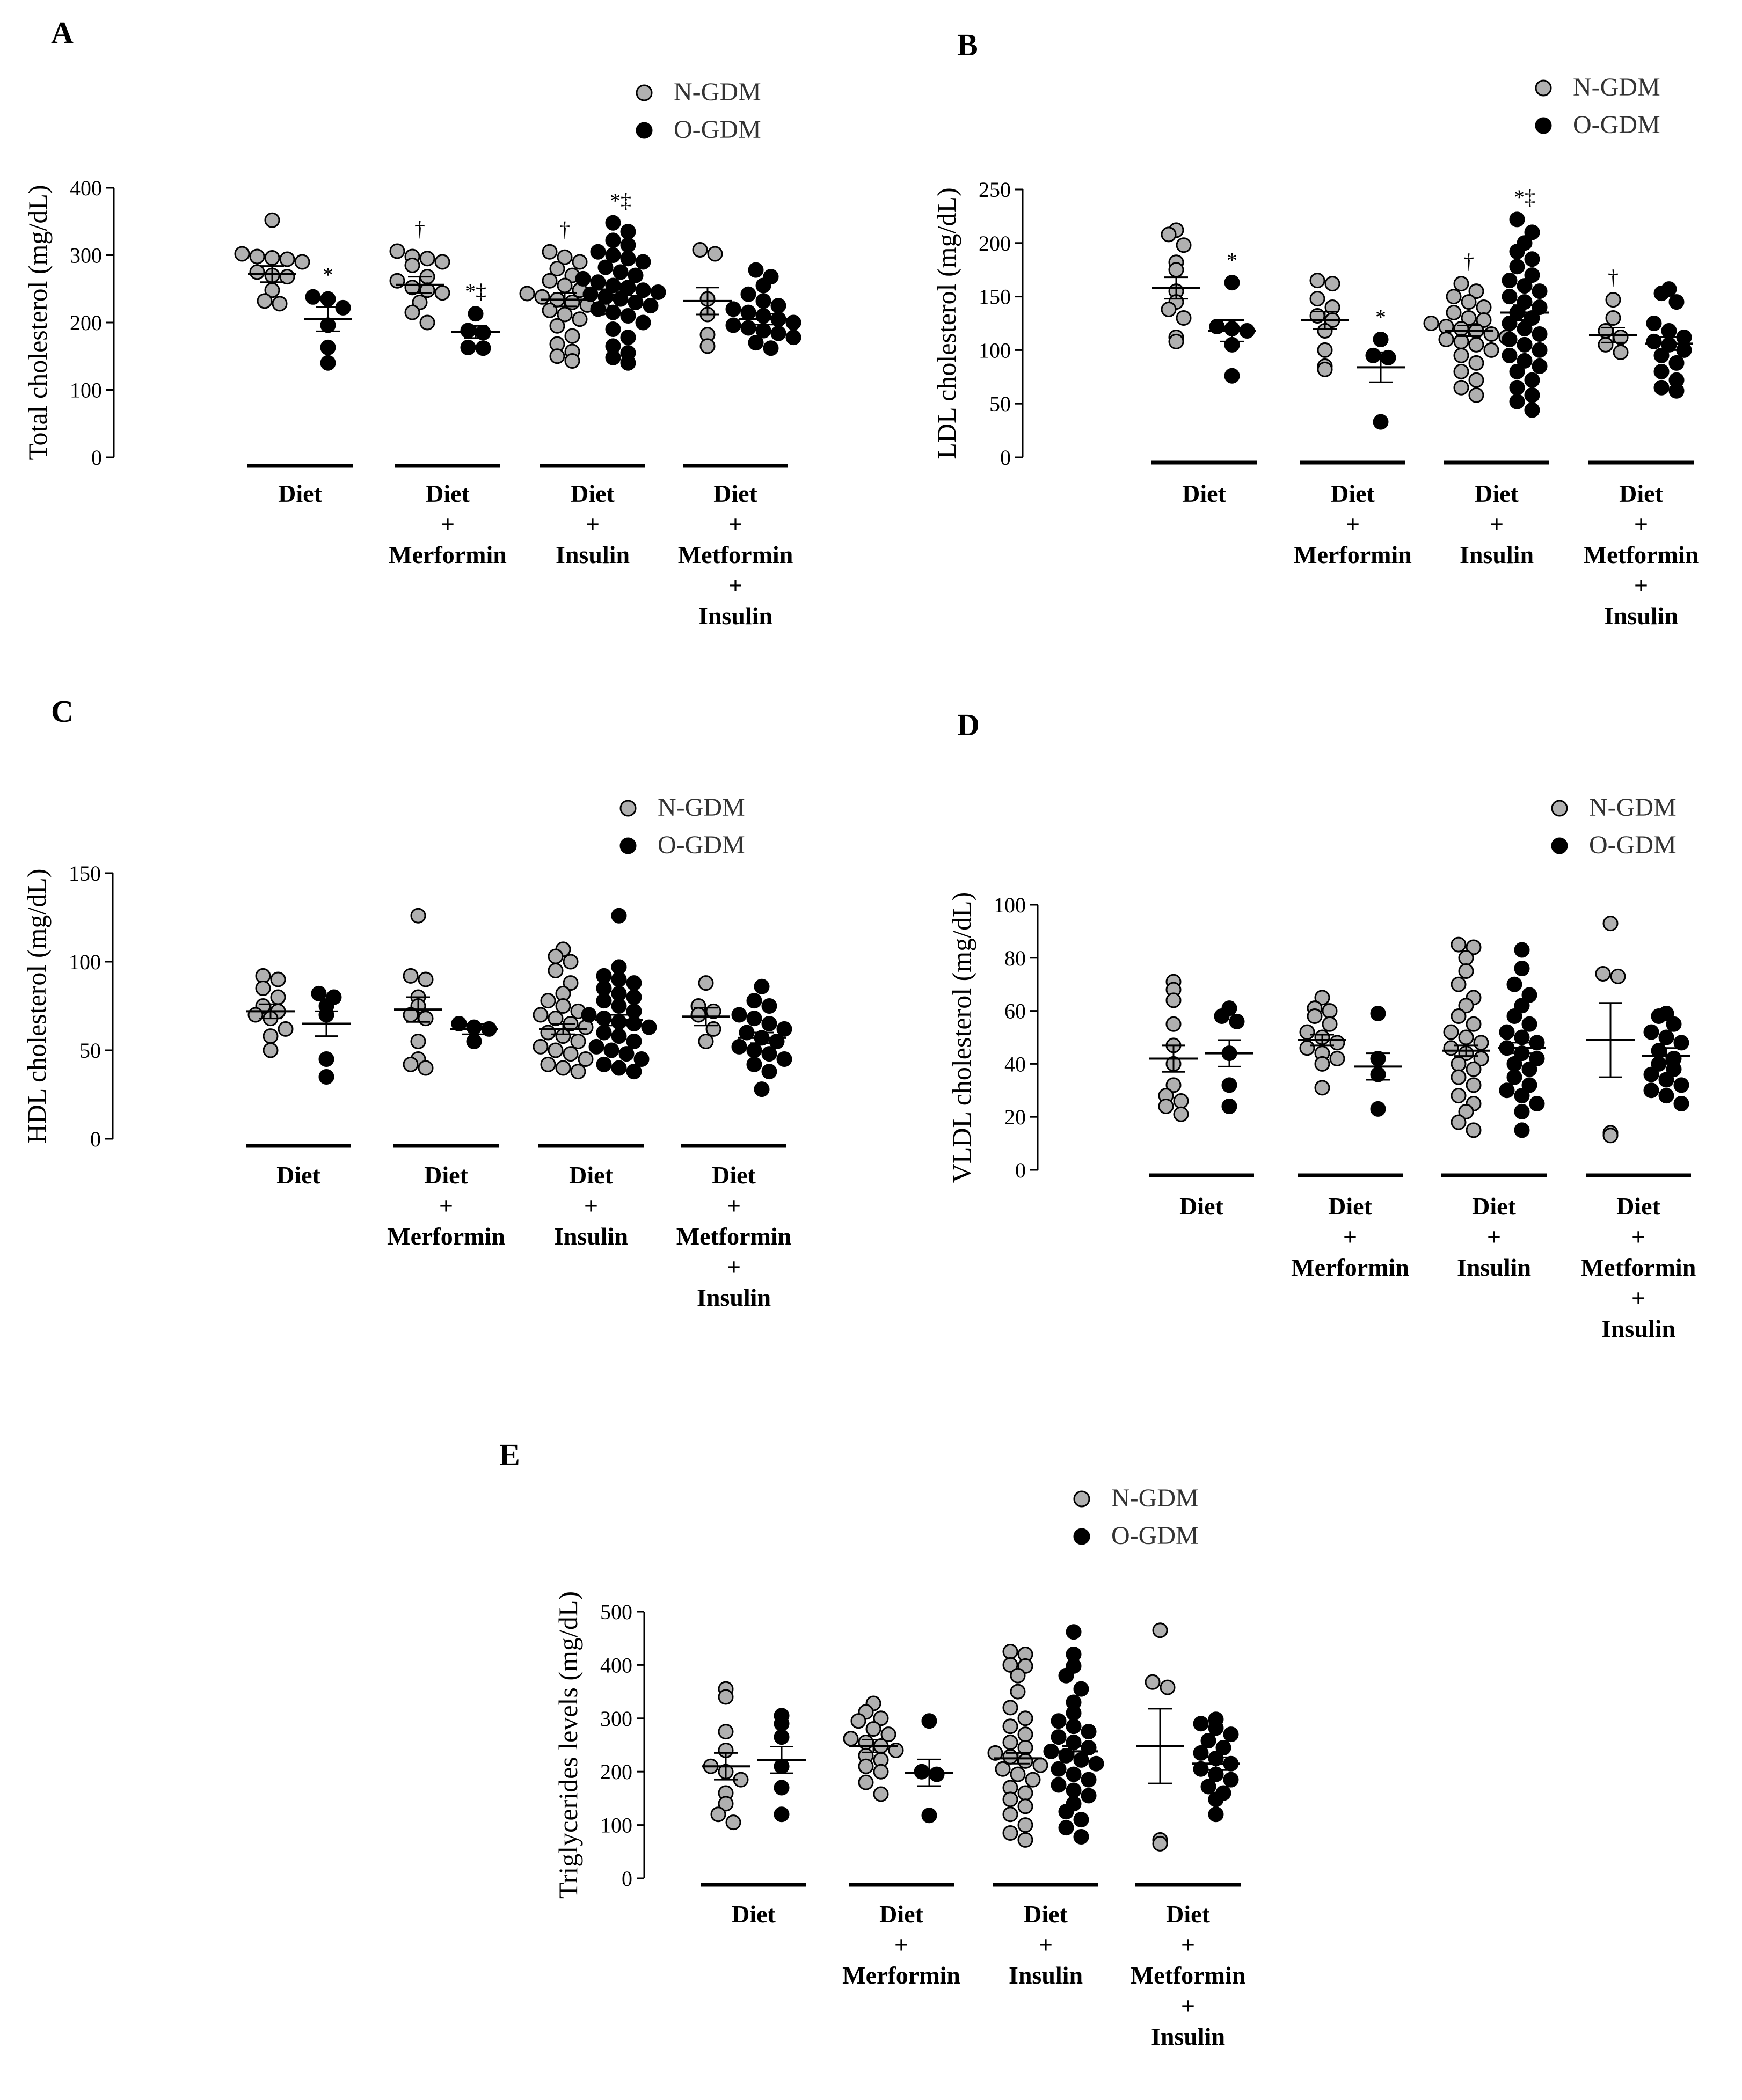 The image size is (1742, 2100). What do you see at coordinates (63, 32) in the screenshot?
I see `panel-label: A` at bounding box center [63, 32].